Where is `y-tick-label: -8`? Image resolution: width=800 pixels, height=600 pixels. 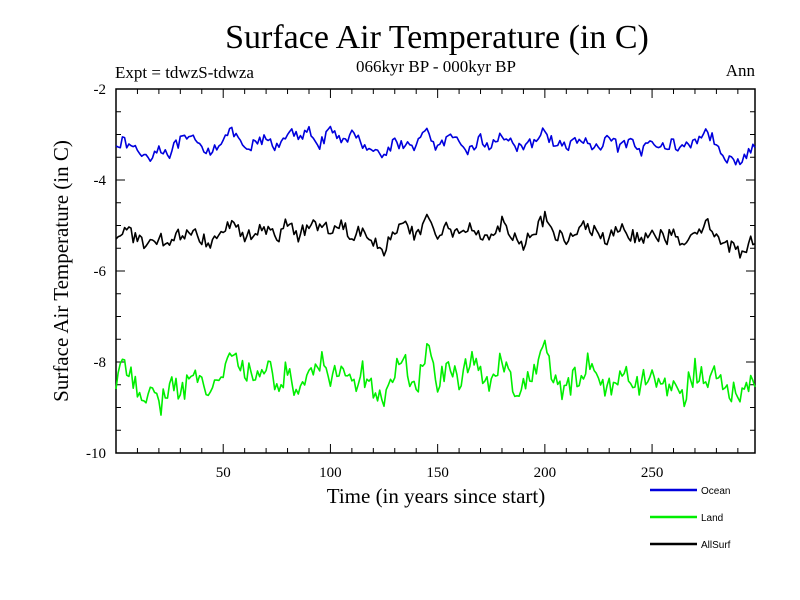
y-tick-label: -8 is located at coordinates (100, 363).